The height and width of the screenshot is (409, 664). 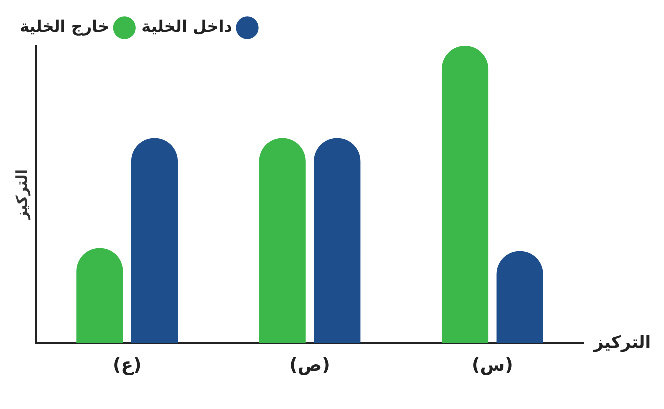 I want to click on legend-label: خارج الخلية, so click(x=65, y=26).